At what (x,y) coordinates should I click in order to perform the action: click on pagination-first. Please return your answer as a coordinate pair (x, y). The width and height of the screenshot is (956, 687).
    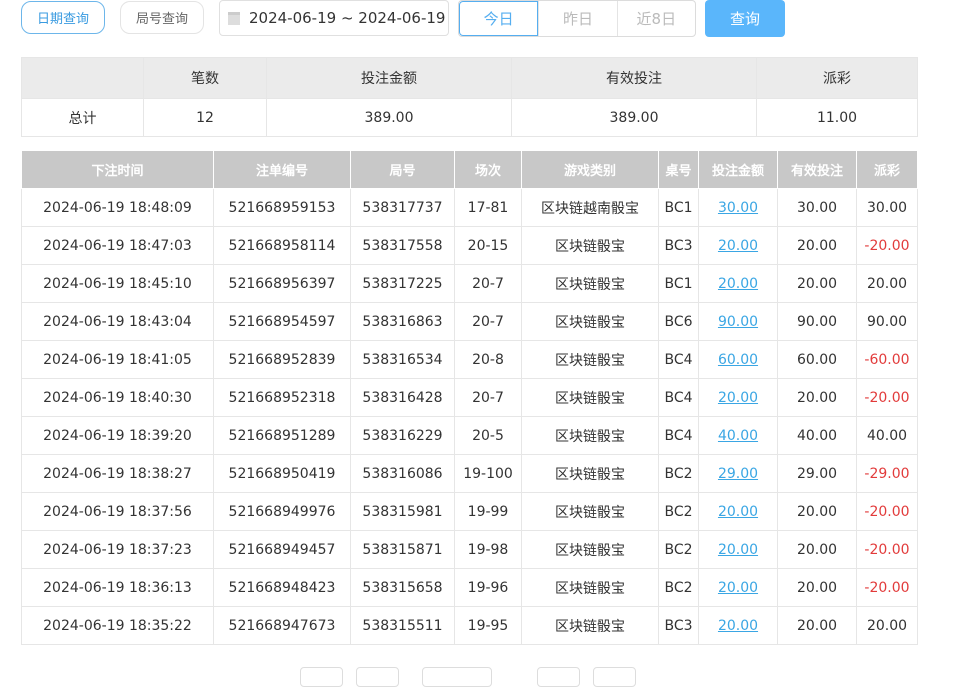
    Looking at the image, I should click on (321, 677).